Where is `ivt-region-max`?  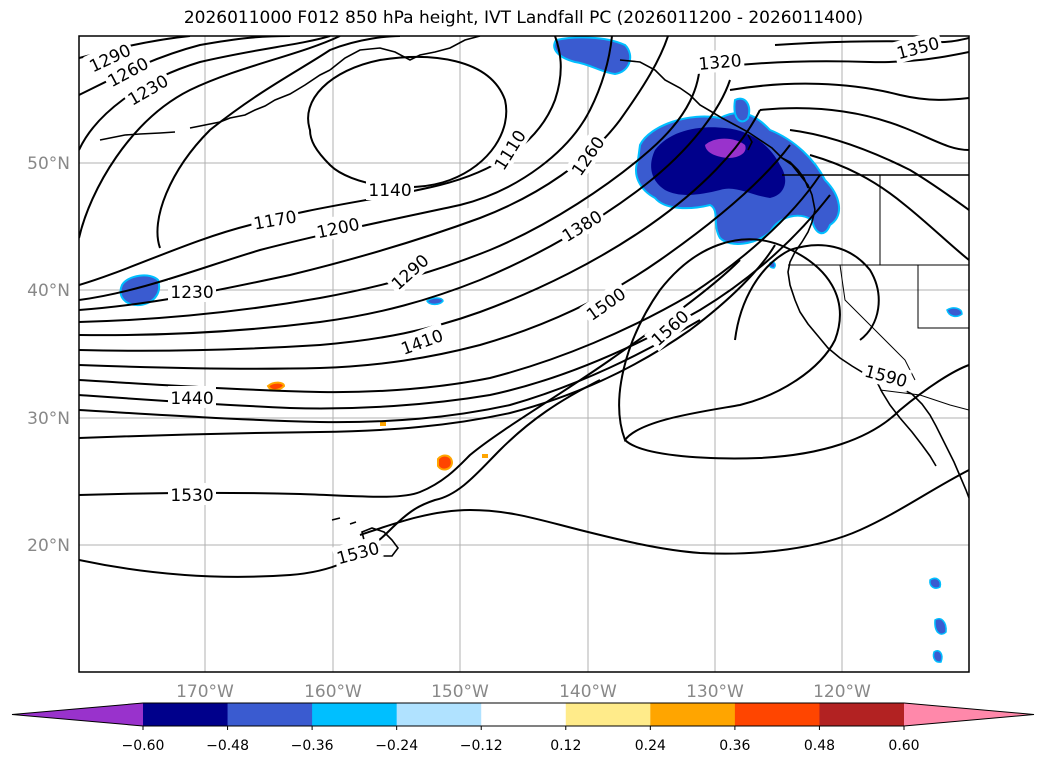 ivt-region-max is located at coordinates (725, 148).